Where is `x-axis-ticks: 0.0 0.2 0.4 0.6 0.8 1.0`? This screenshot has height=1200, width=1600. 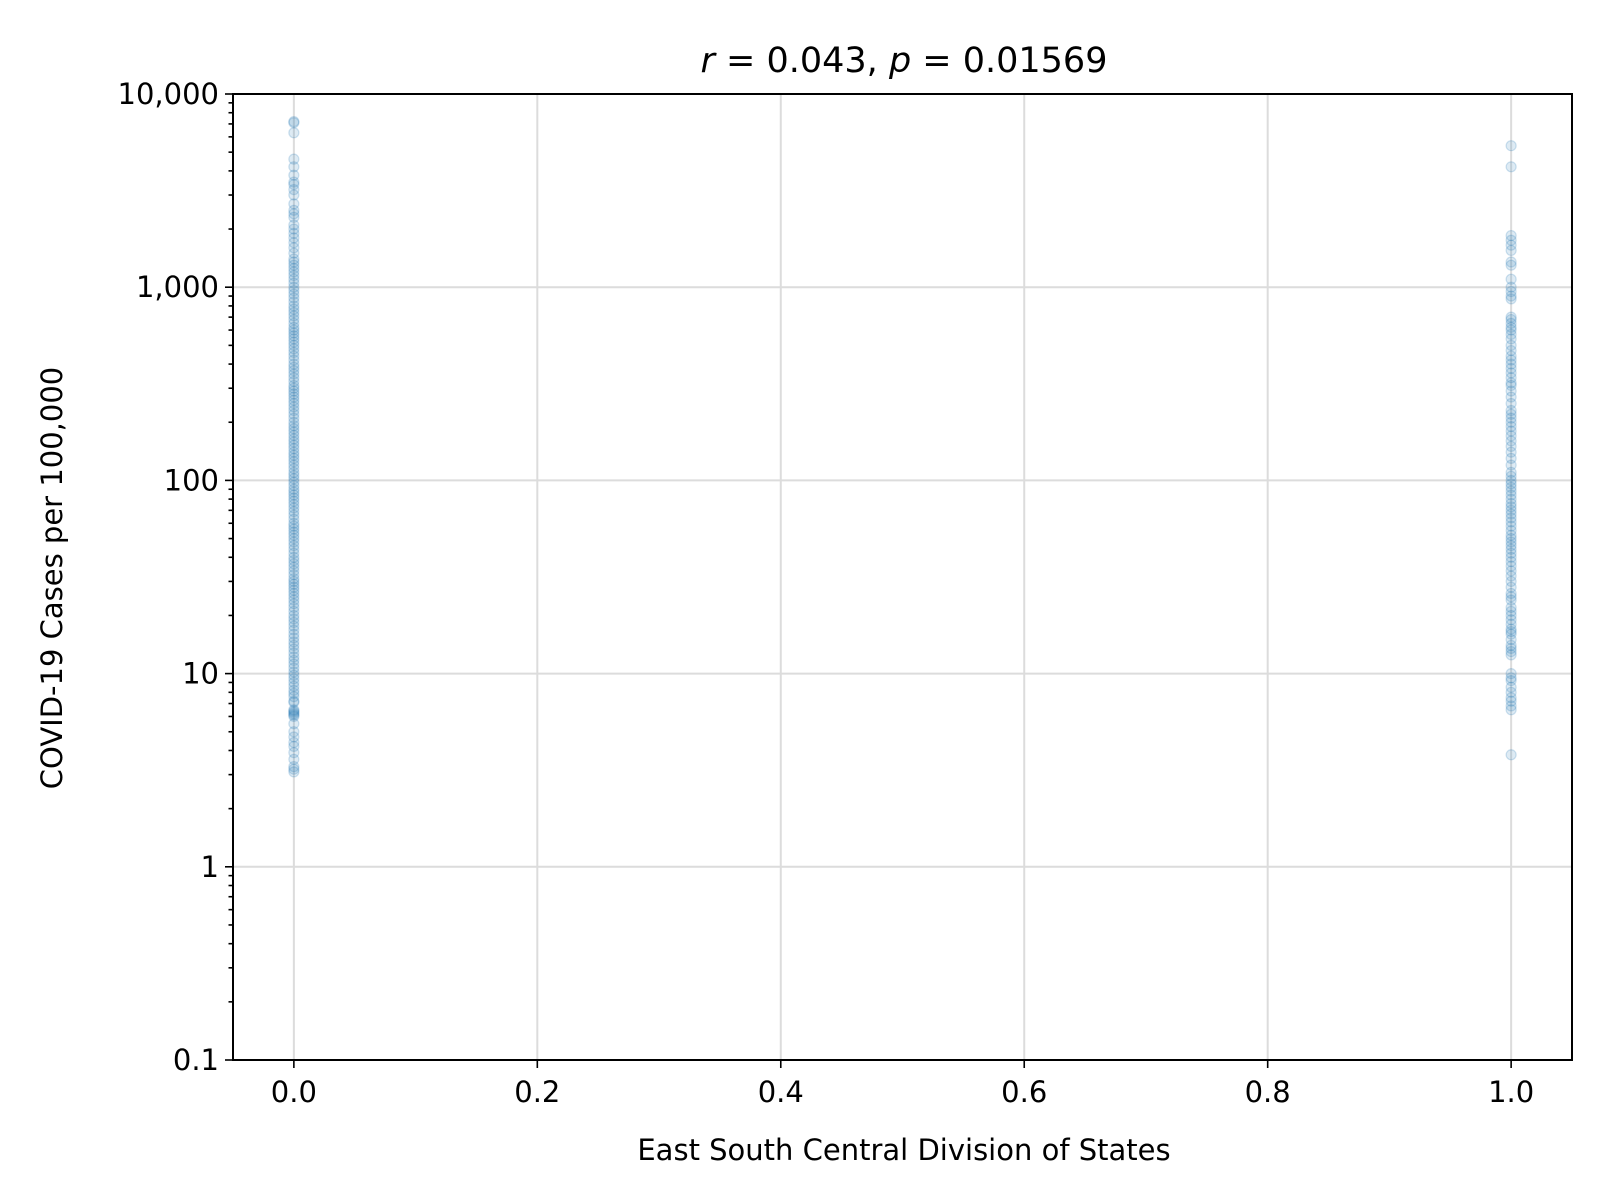 x-axis-ticks: 0.0 0.2 0.4 0.6 0.8 1.0 is located at coordinates (902, 1084).